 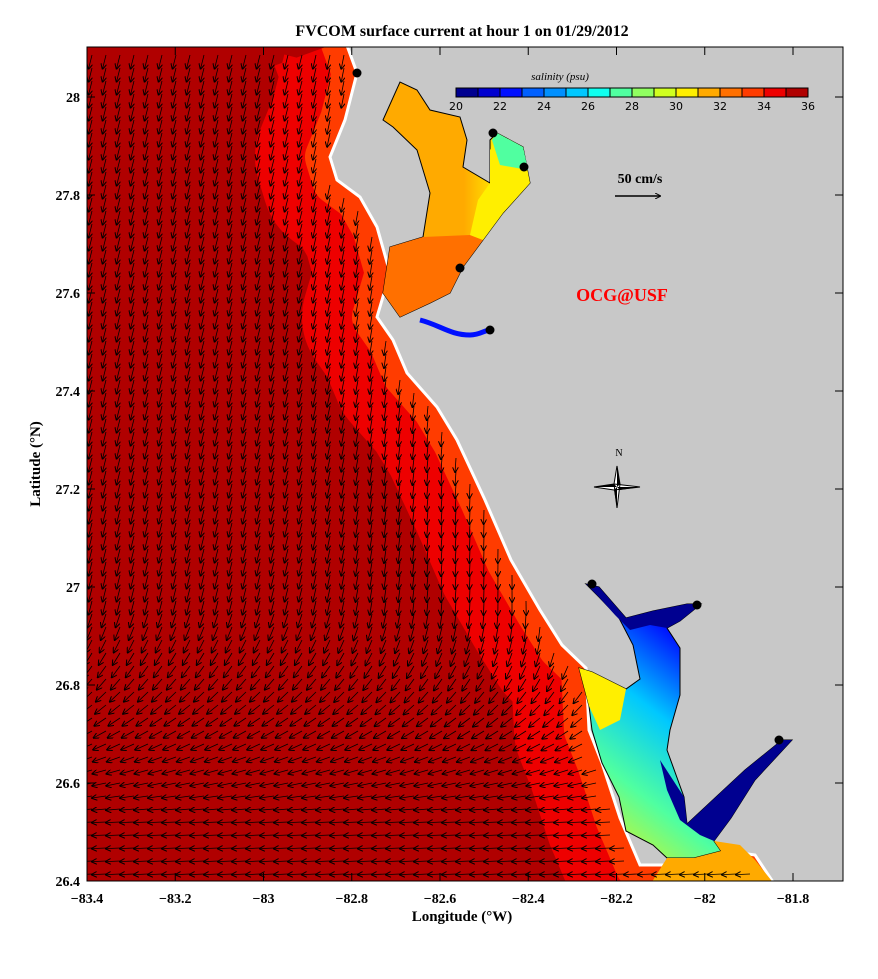 I want to click on hillsborough-upper, so click(x=510, y=151).